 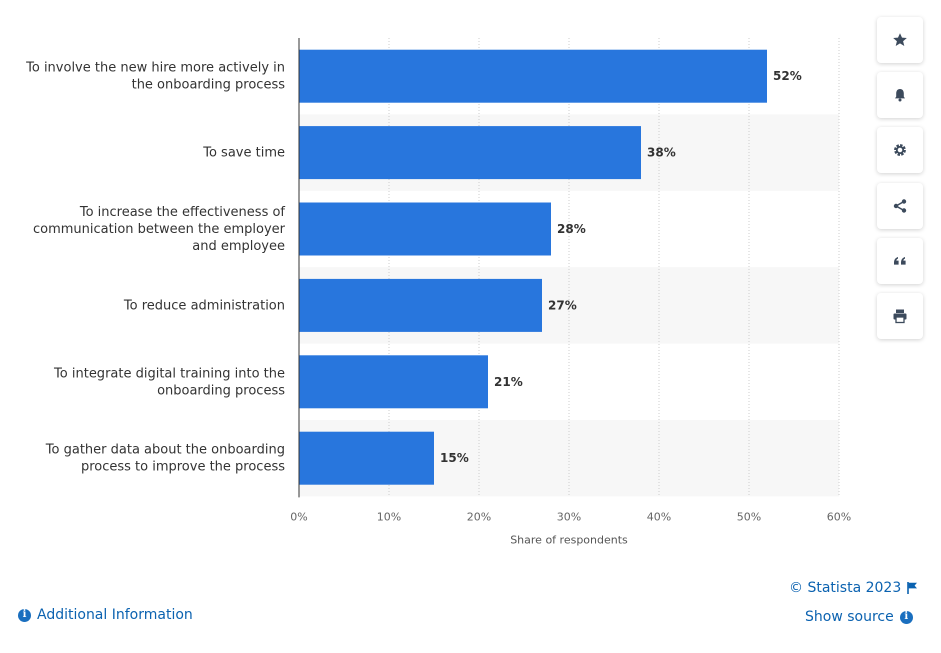 I want to click on additional-information-link: i Additional Information, so click(x=105, y=615).